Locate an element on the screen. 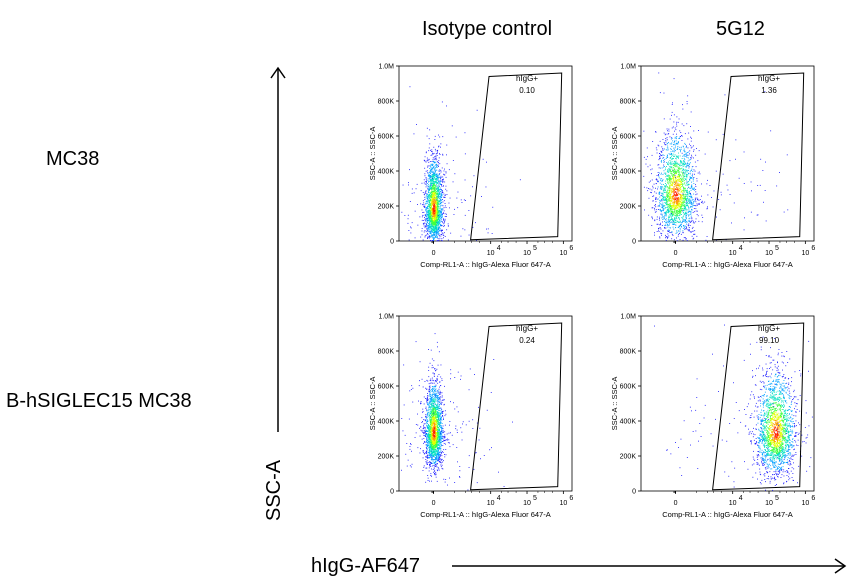 The height and width of the screenshot is (587, 859). x-tick-exponent: 5 is located at coordinates (777, 248).